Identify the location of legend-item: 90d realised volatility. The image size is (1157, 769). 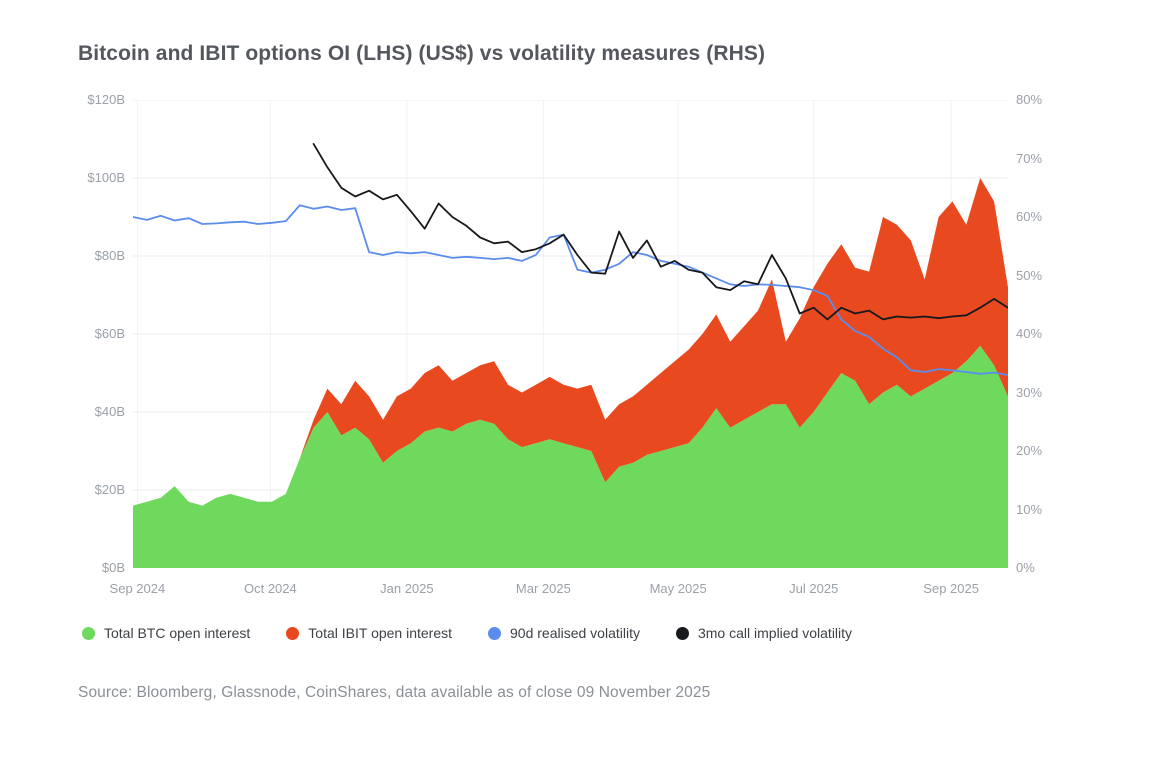
(564, 633).